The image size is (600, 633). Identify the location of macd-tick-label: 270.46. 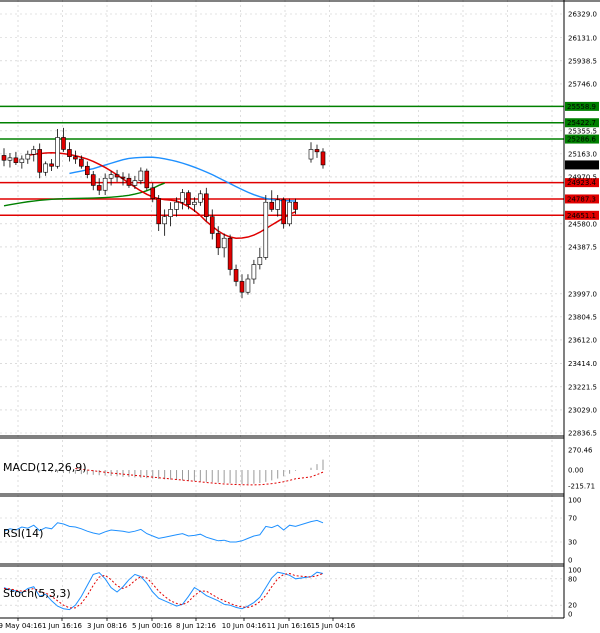
(580, 451).